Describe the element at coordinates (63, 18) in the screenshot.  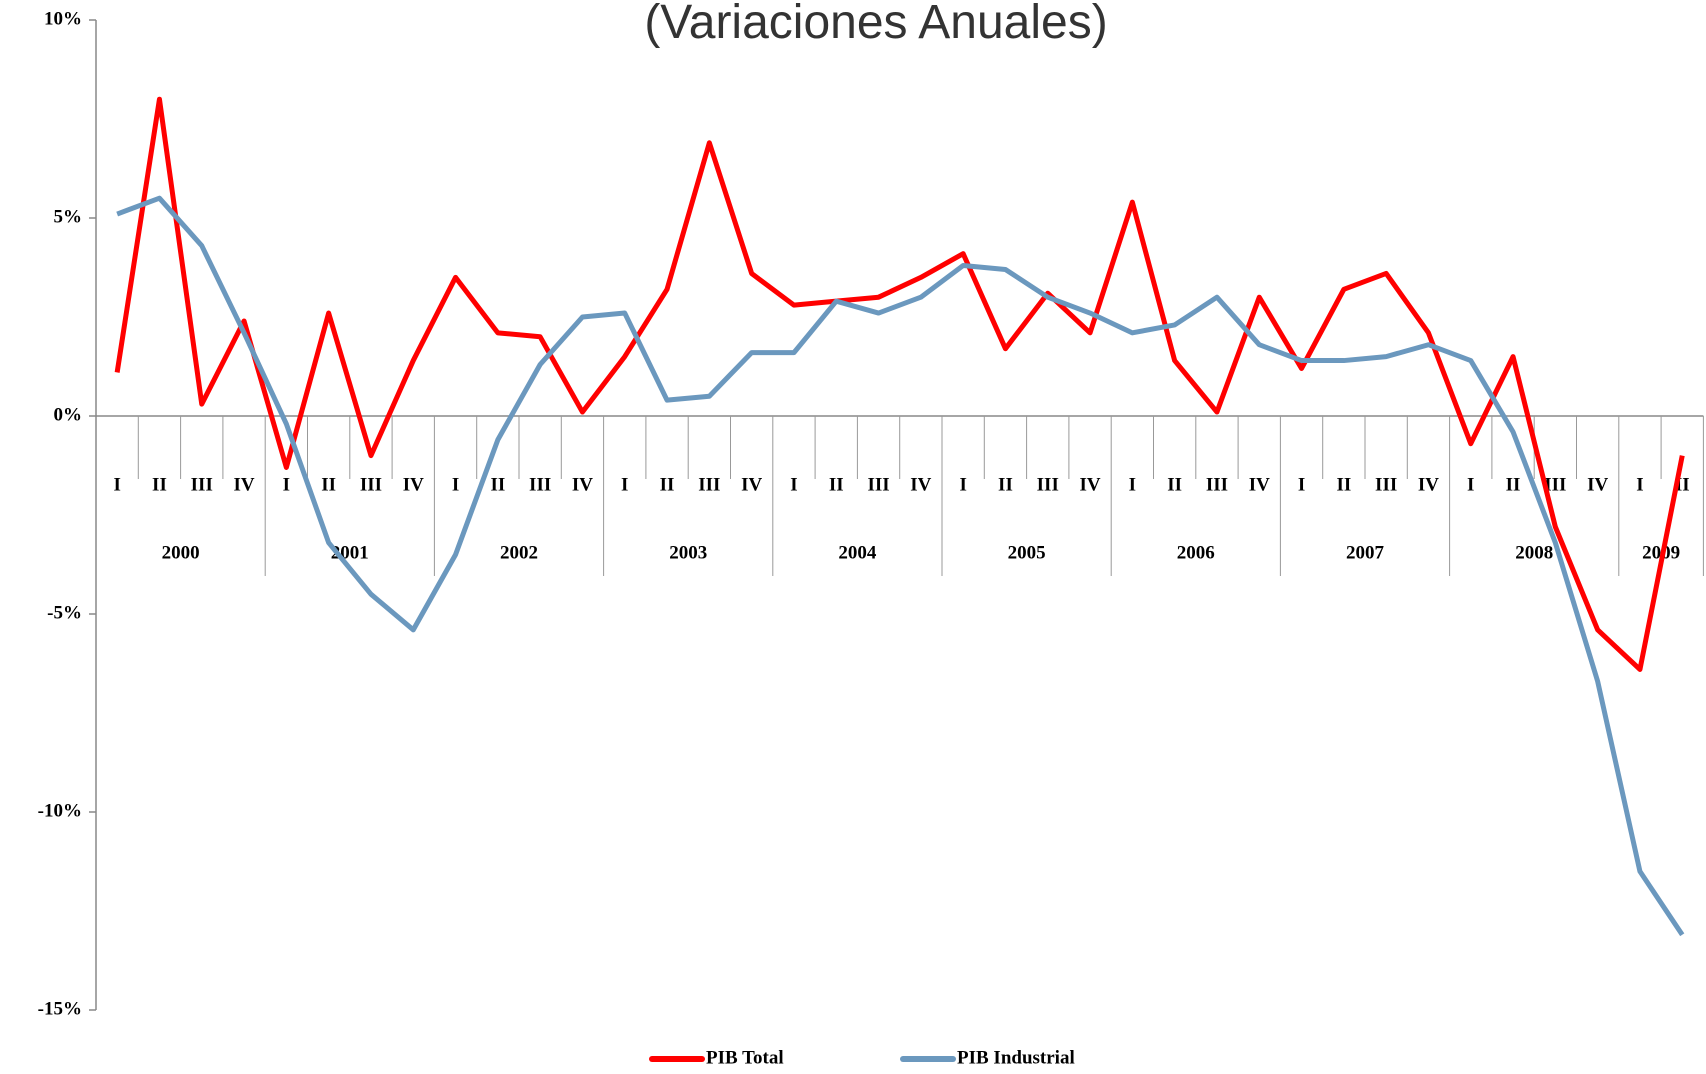
I see `y-tick-label: 10%` at that location.